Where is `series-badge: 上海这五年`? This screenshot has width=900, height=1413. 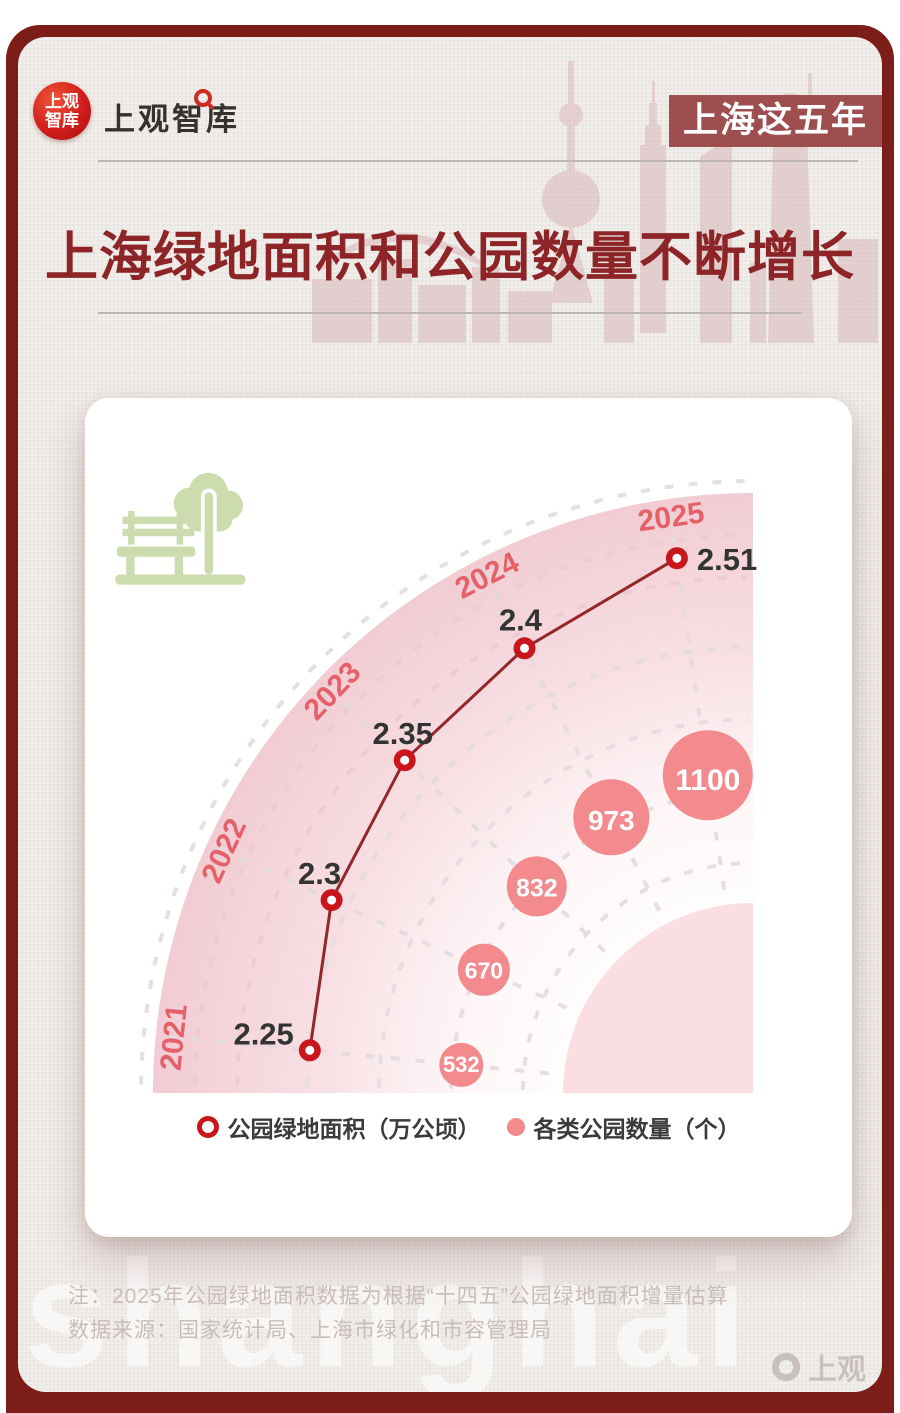 series-badge: 上海这五年 is located at coordinates (775, 121).